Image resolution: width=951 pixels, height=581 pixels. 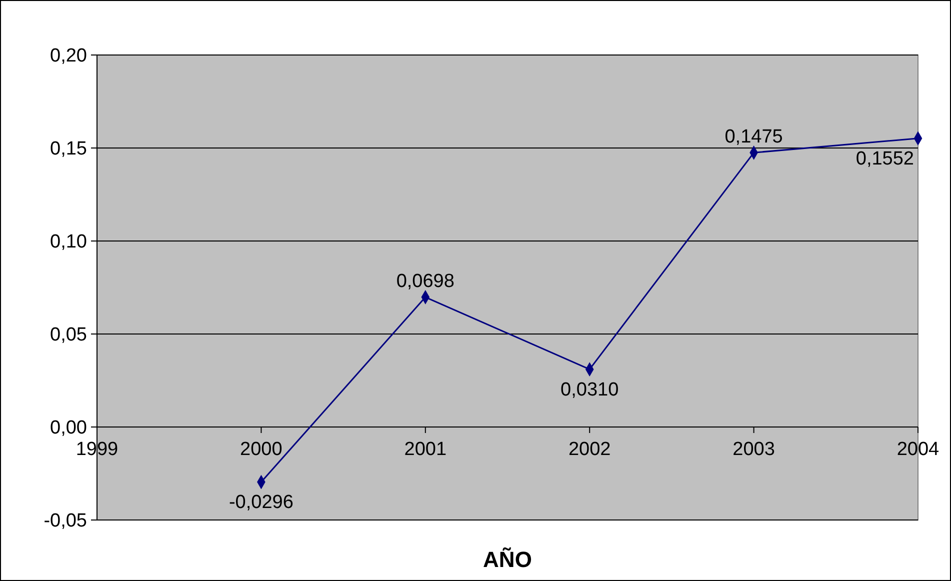 What do you see at coordinates (425, 281) in the screenshot?
I see `data-label: 0,0698` at bounding box center [425, 281].